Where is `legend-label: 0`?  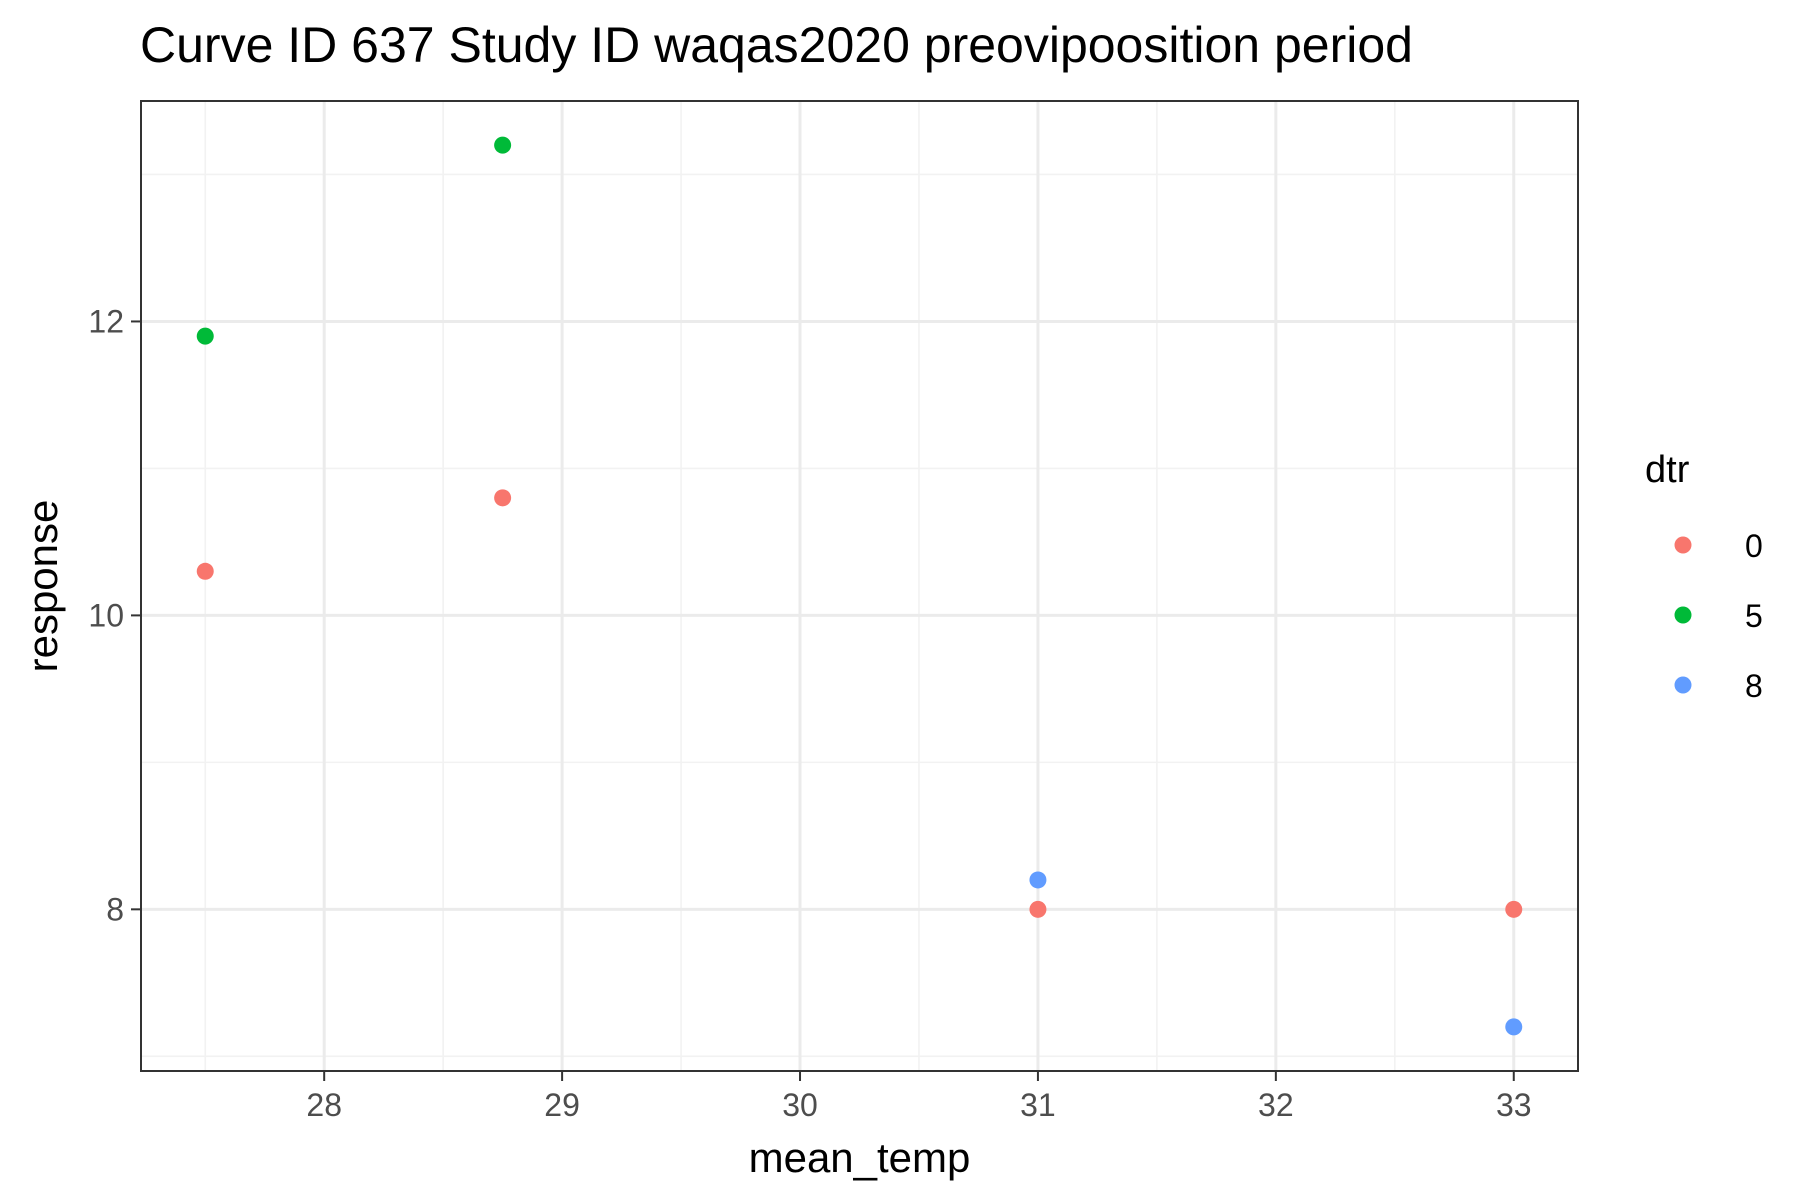 legend-label: 0 is located at coordinates (1754, 546).